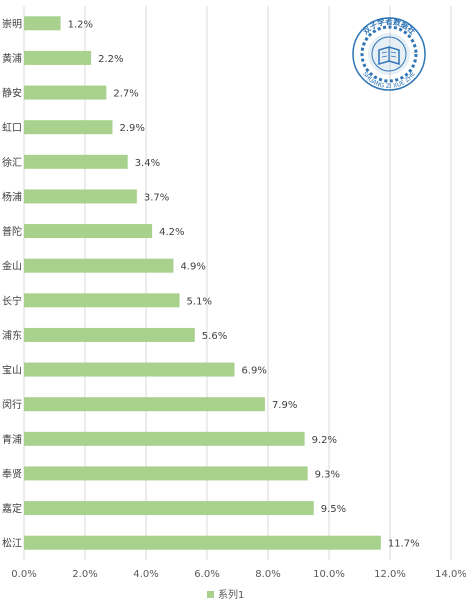  I want to click on x-tick-label: 0.0%, so click(23, 574).